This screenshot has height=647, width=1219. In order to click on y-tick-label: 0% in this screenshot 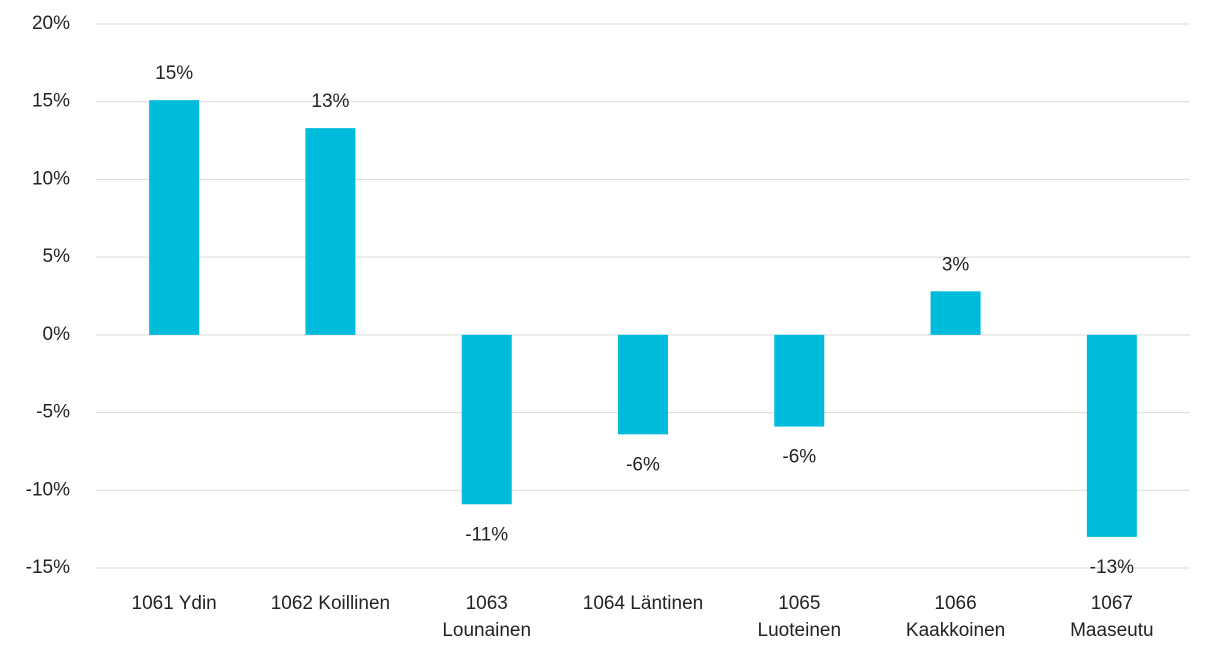, I will do `click(57, 334)`.